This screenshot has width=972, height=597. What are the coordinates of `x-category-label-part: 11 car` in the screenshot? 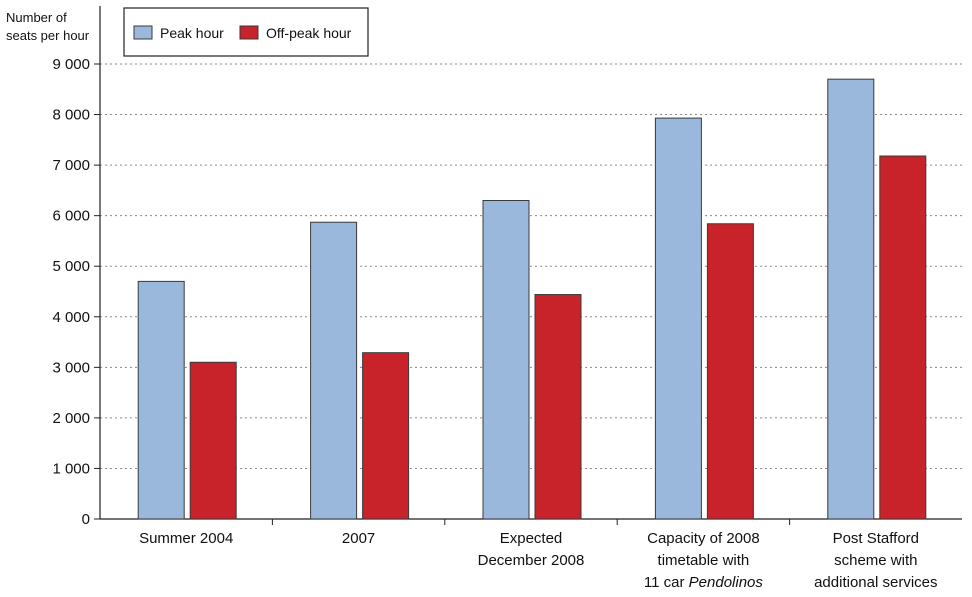 It's located at (666, 582).